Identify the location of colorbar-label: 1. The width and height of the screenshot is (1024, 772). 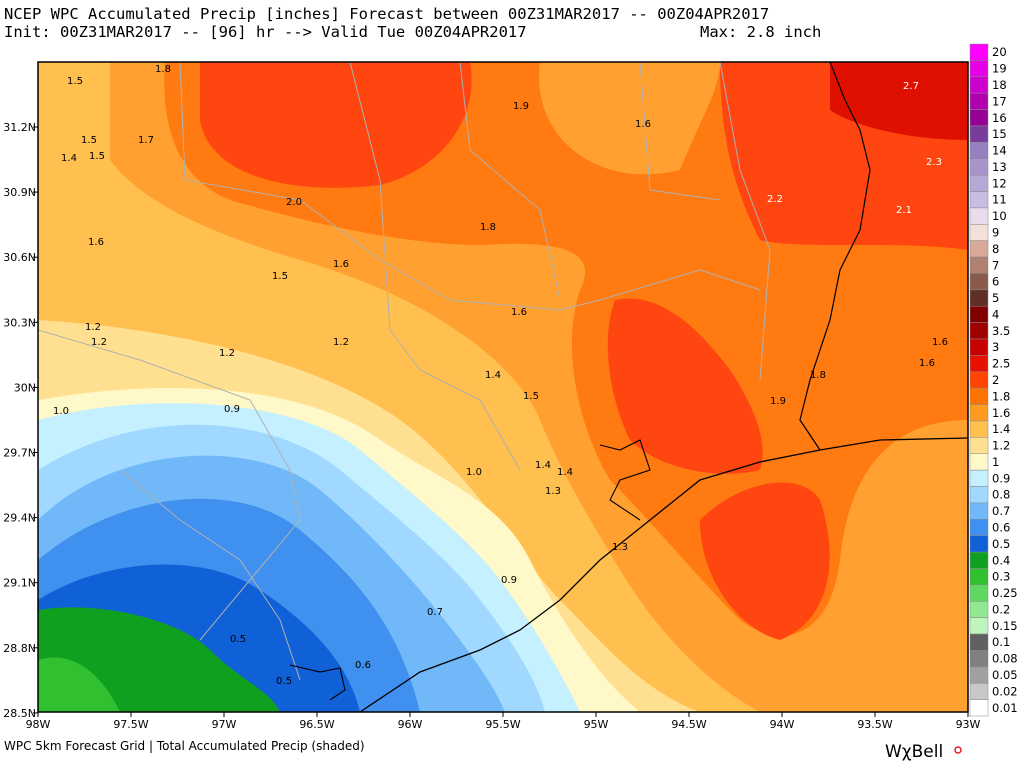
(995, 462).